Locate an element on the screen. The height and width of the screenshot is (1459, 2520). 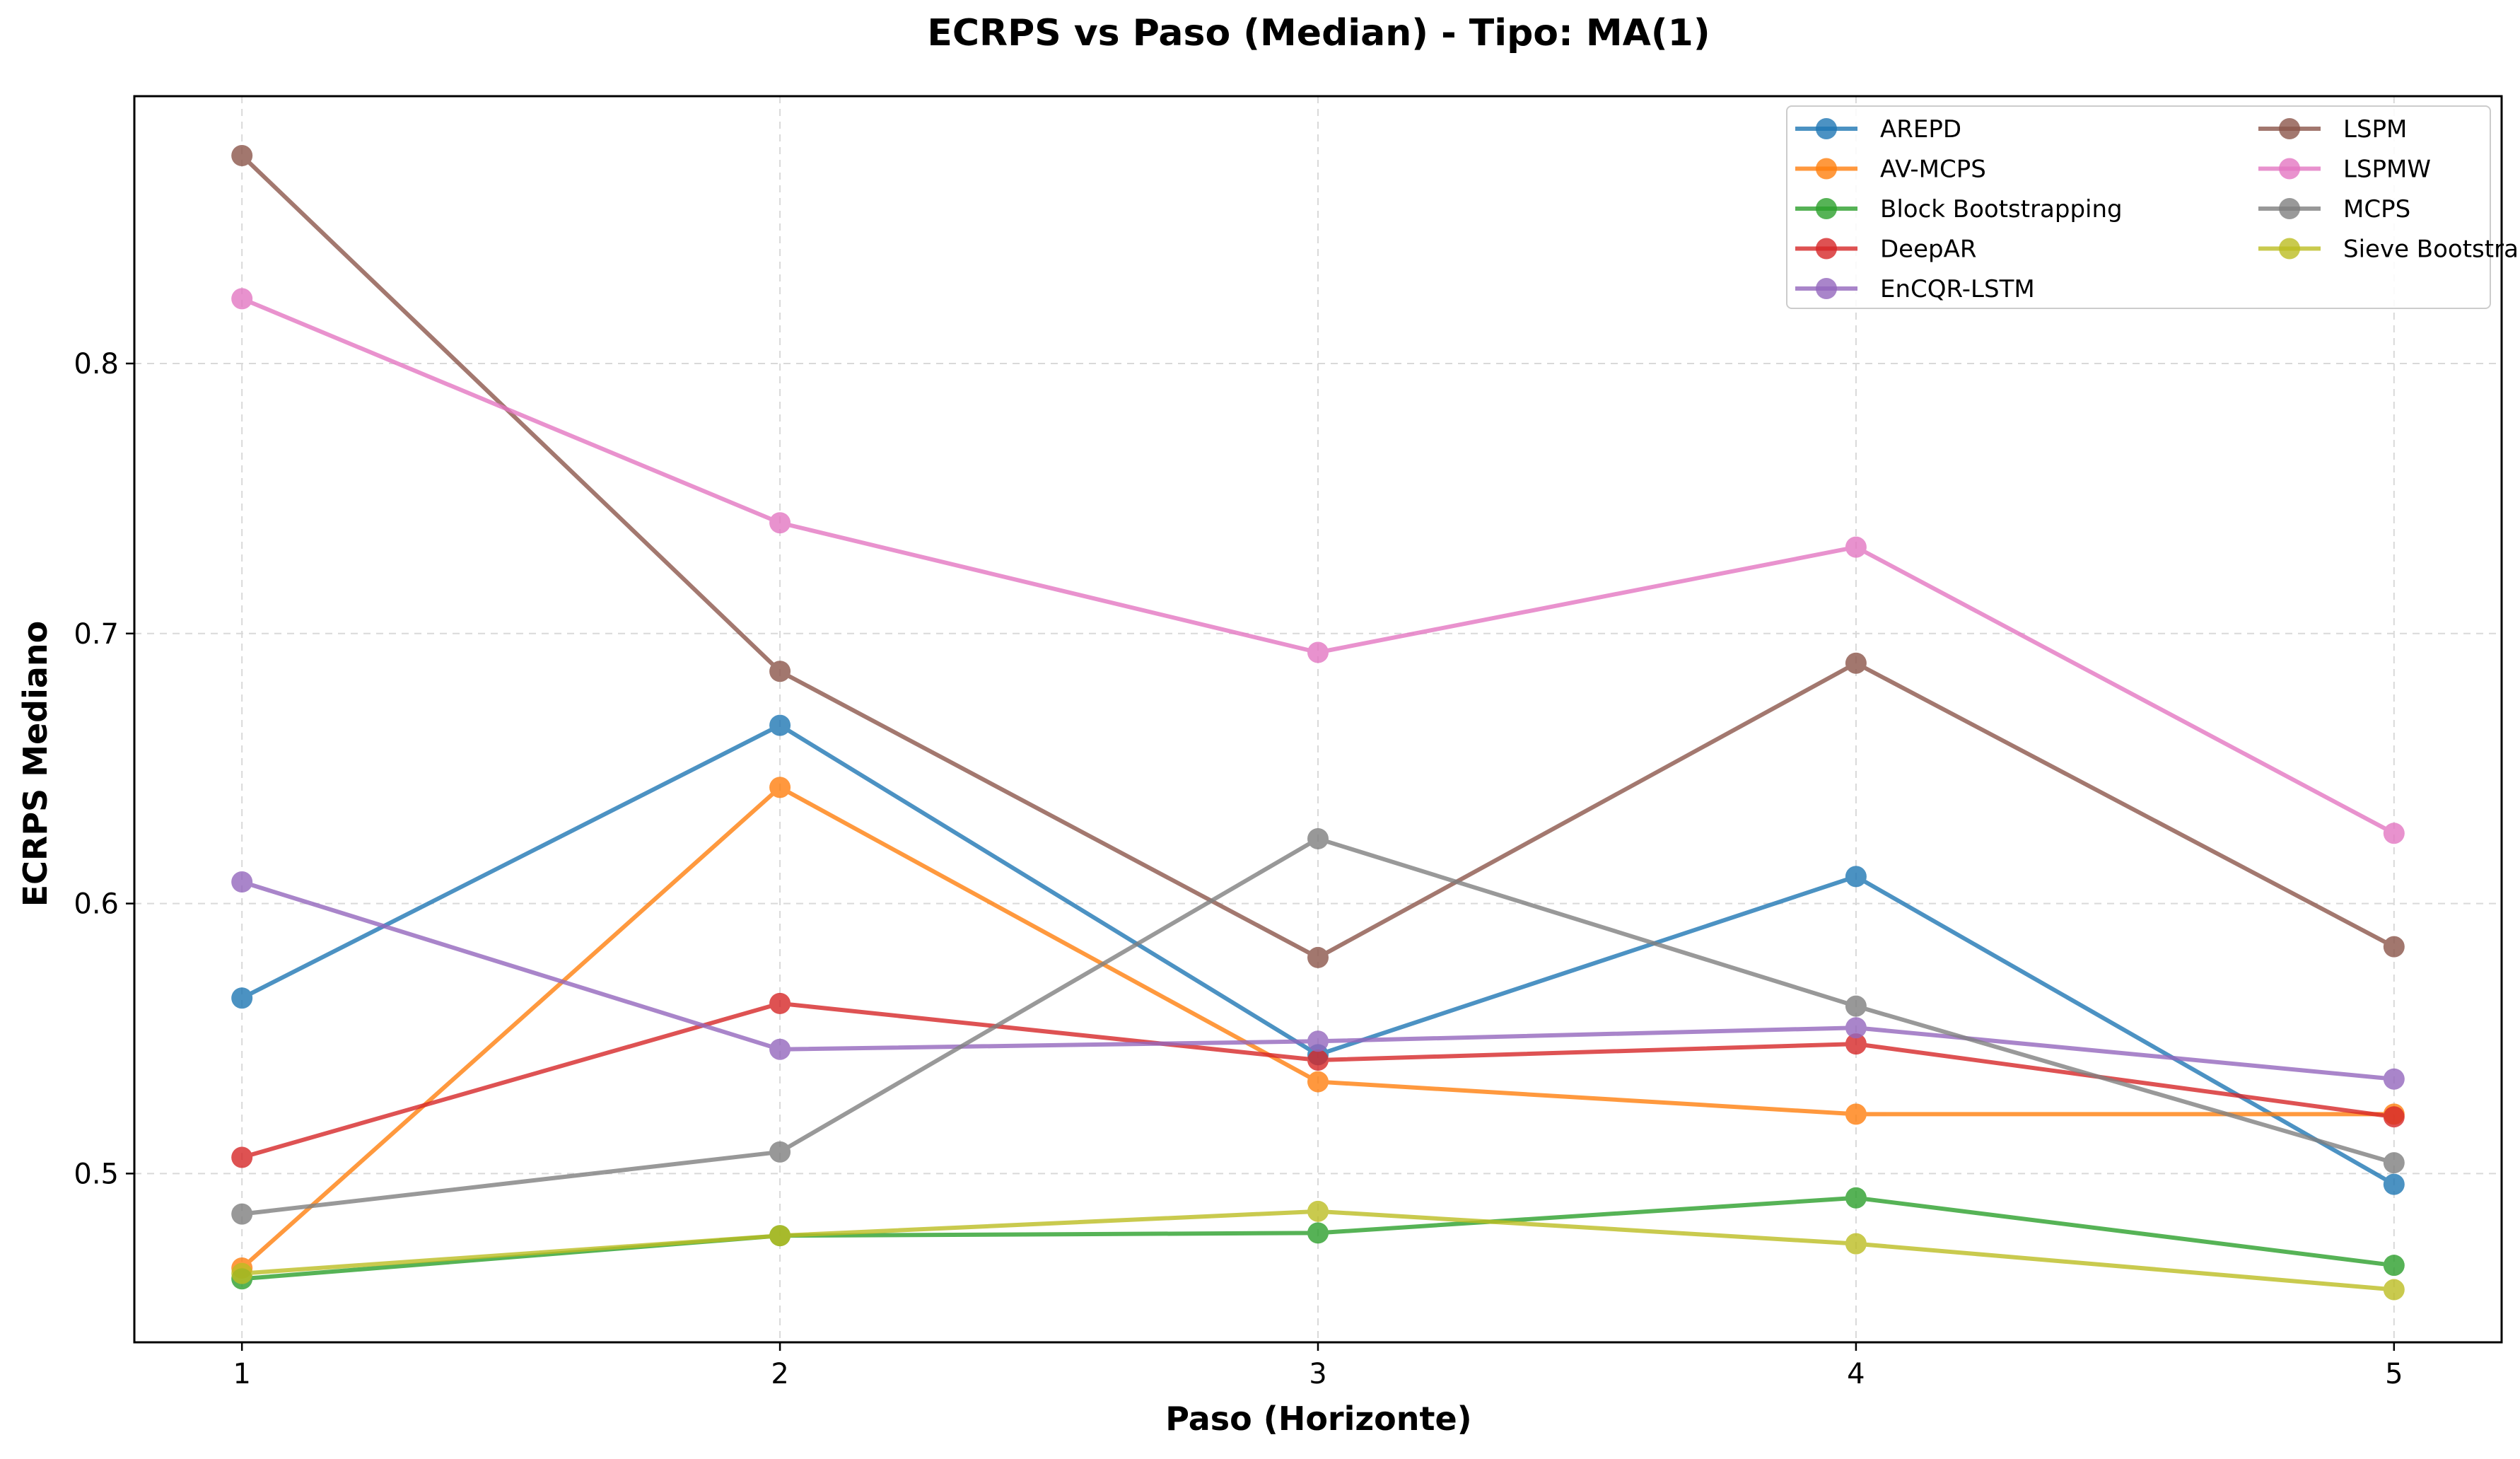
legend-label: MCPS is located at coordinates (2376, 209).